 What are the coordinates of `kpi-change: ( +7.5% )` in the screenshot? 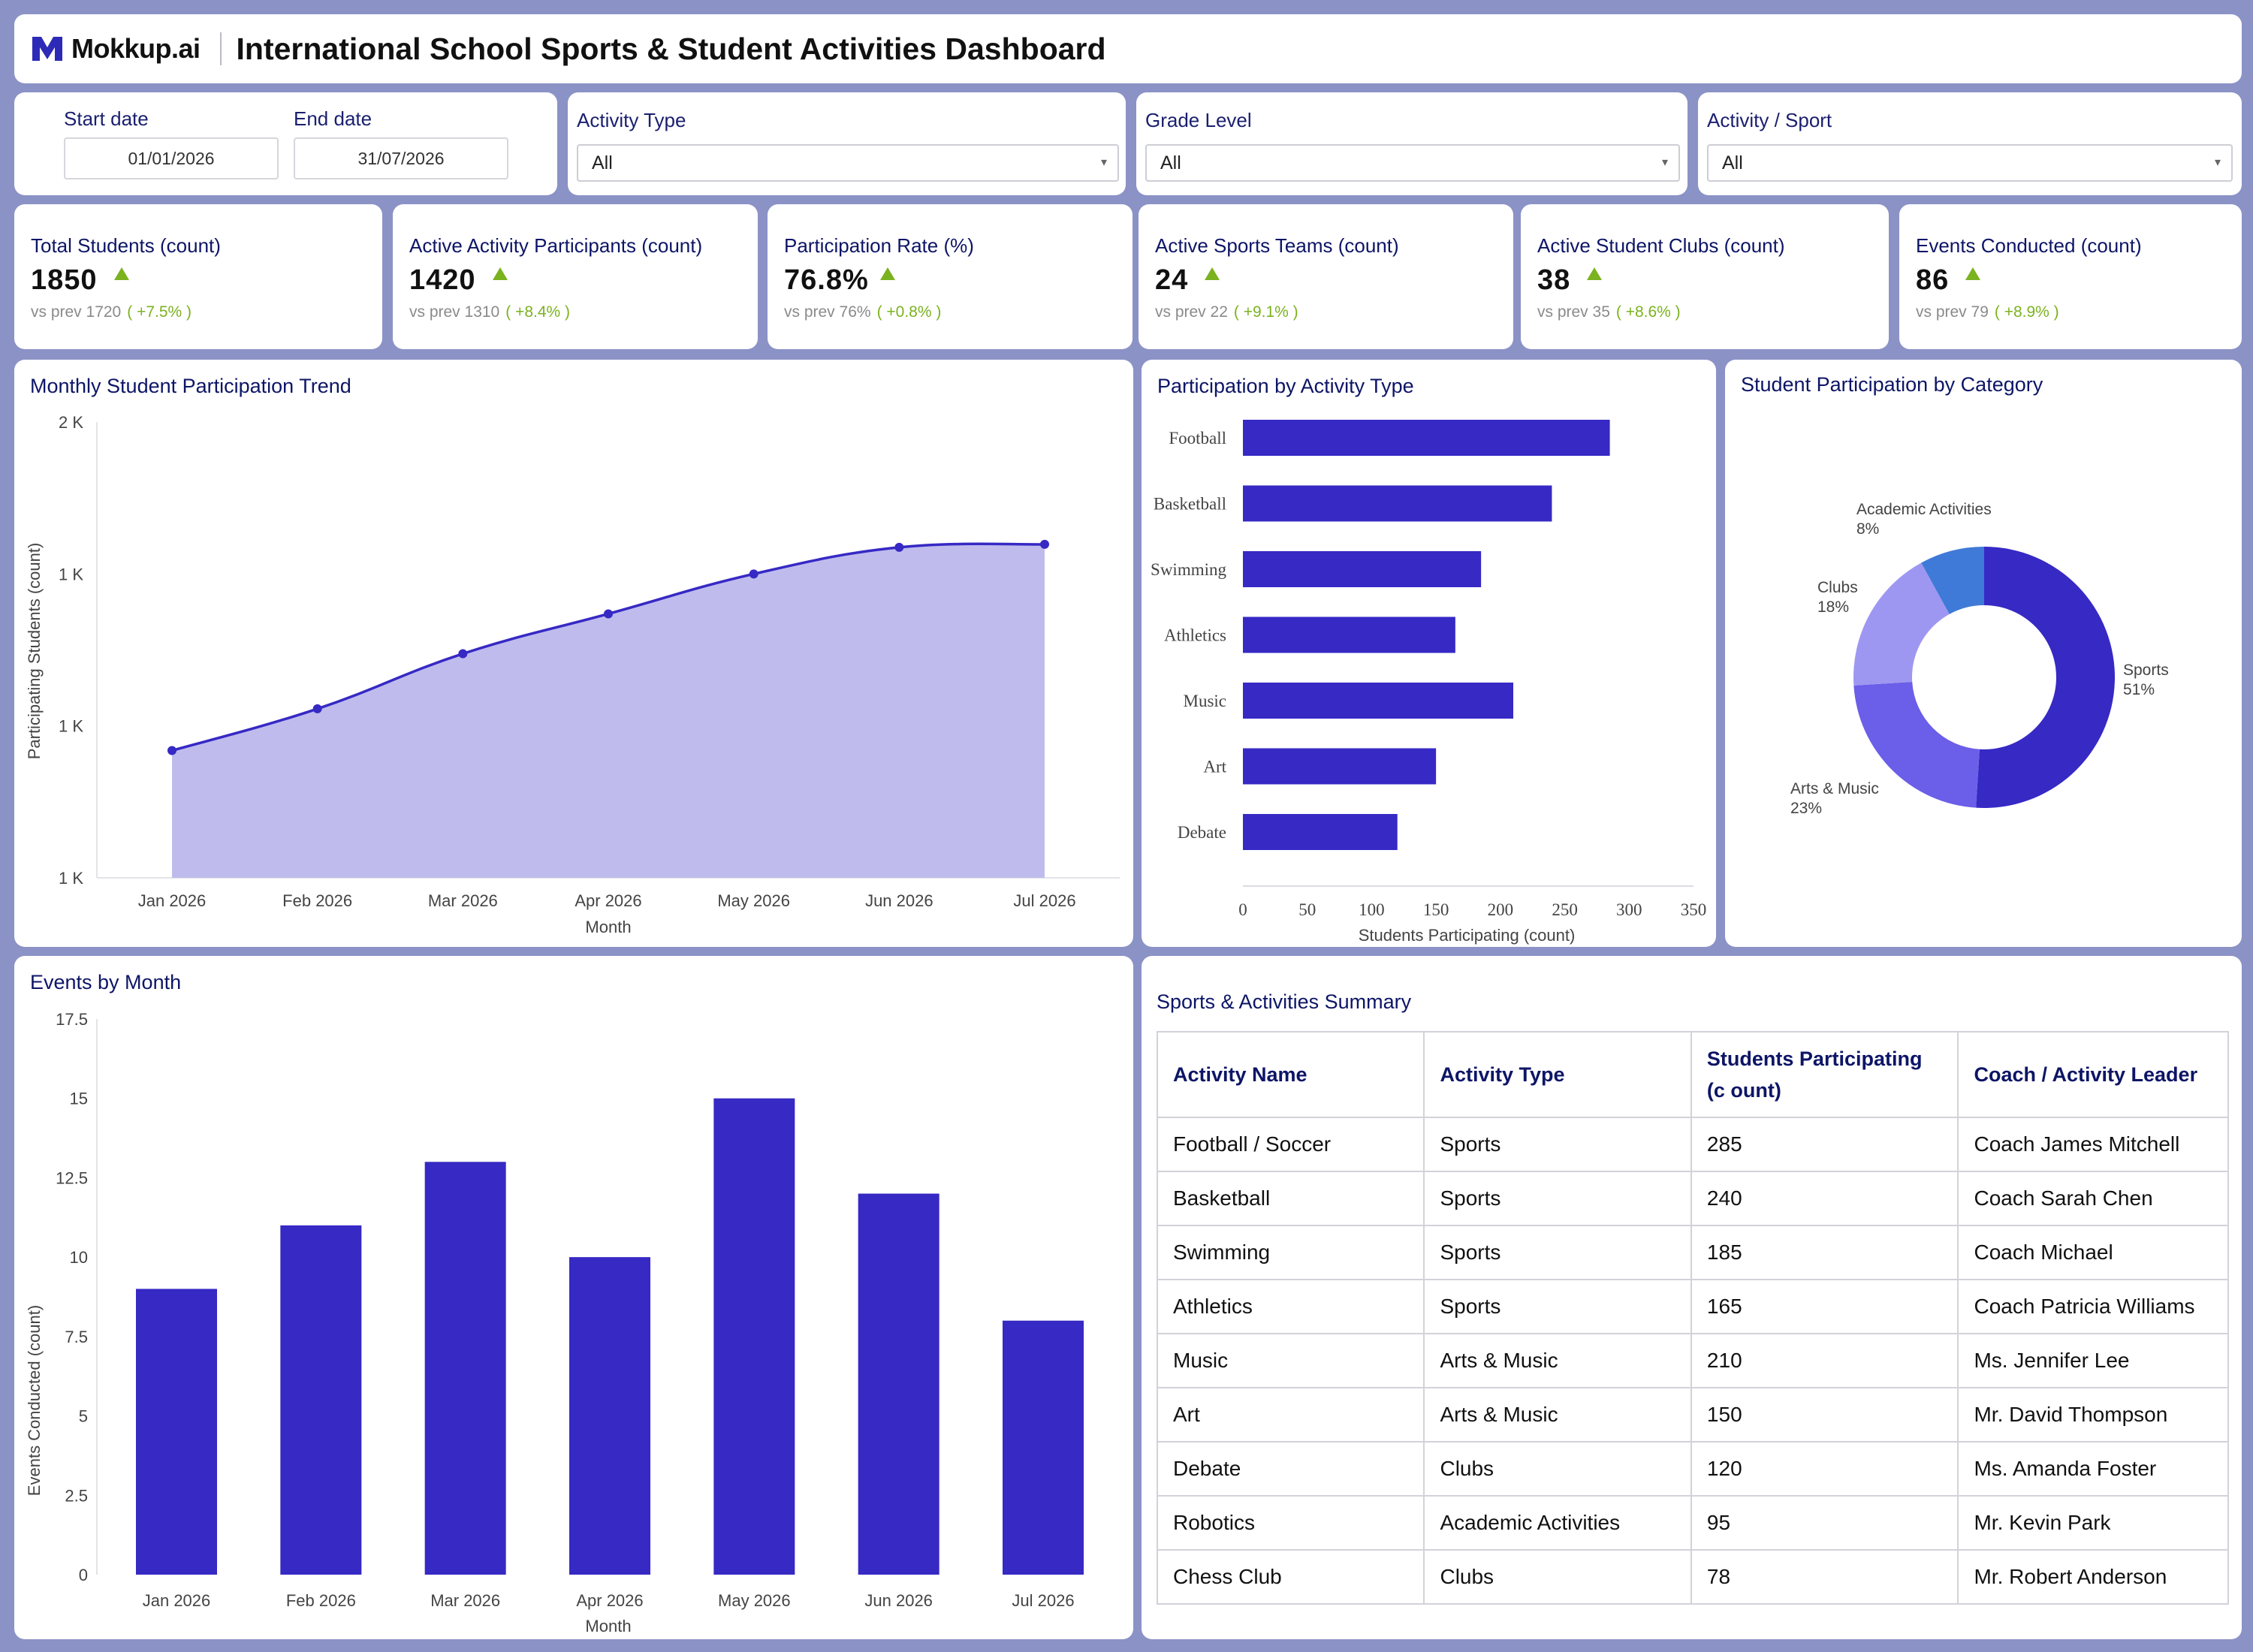 It's located at (160, 312).